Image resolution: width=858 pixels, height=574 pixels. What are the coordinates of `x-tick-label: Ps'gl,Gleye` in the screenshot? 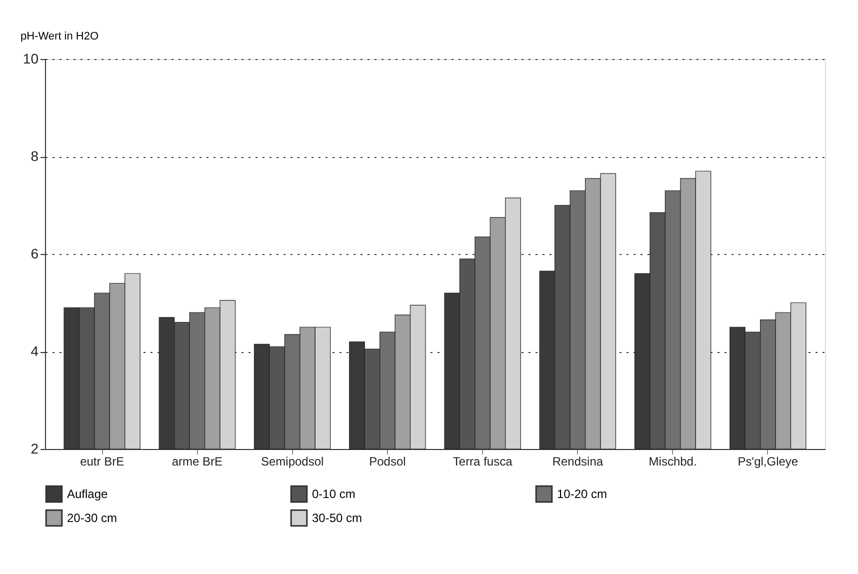 It's located at (768, 461).